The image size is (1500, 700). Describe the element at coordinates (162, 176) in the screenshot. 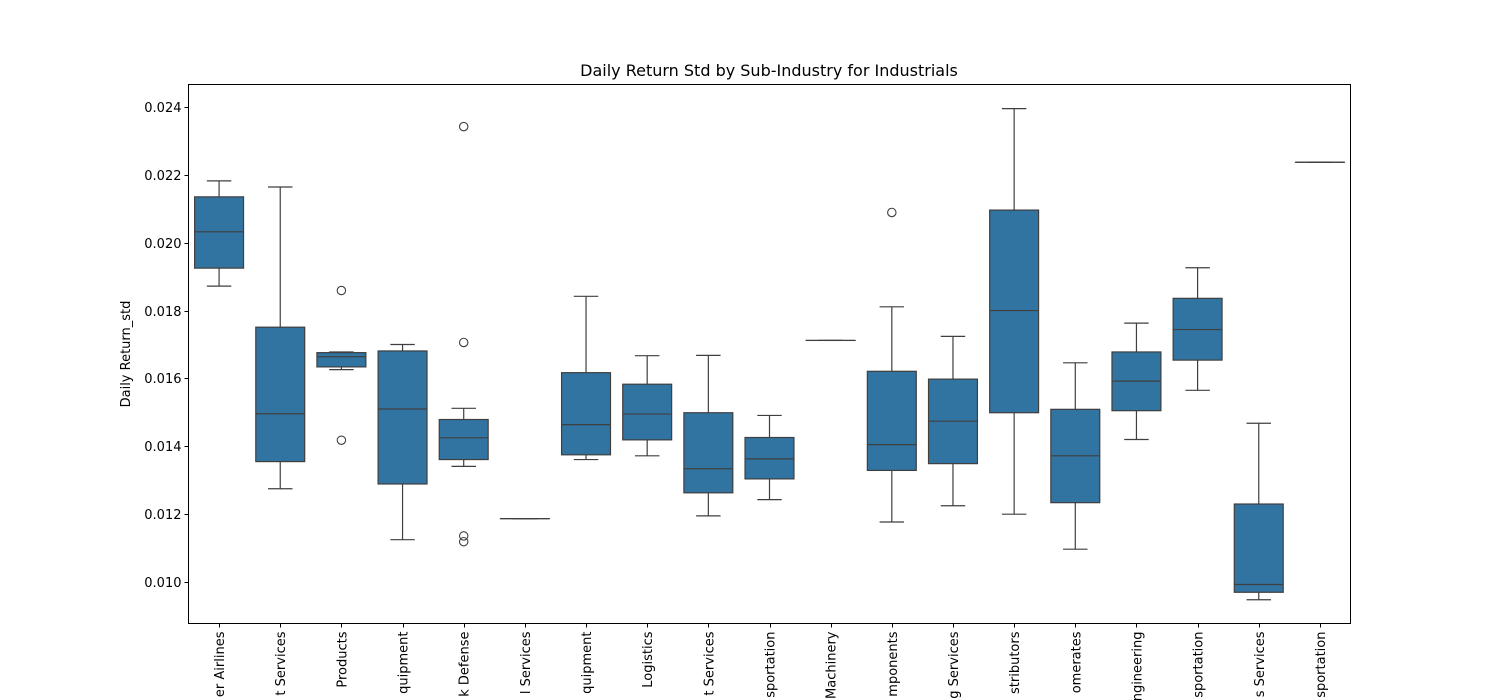

I see `y-tick-label: 0.022` at that location.